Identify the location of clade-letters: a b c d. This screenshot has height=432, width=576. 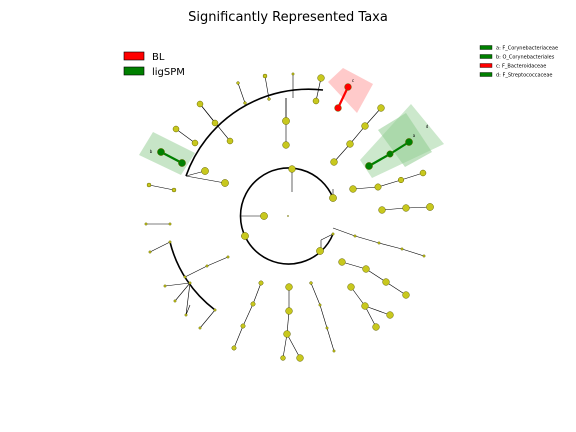
(289, 116).